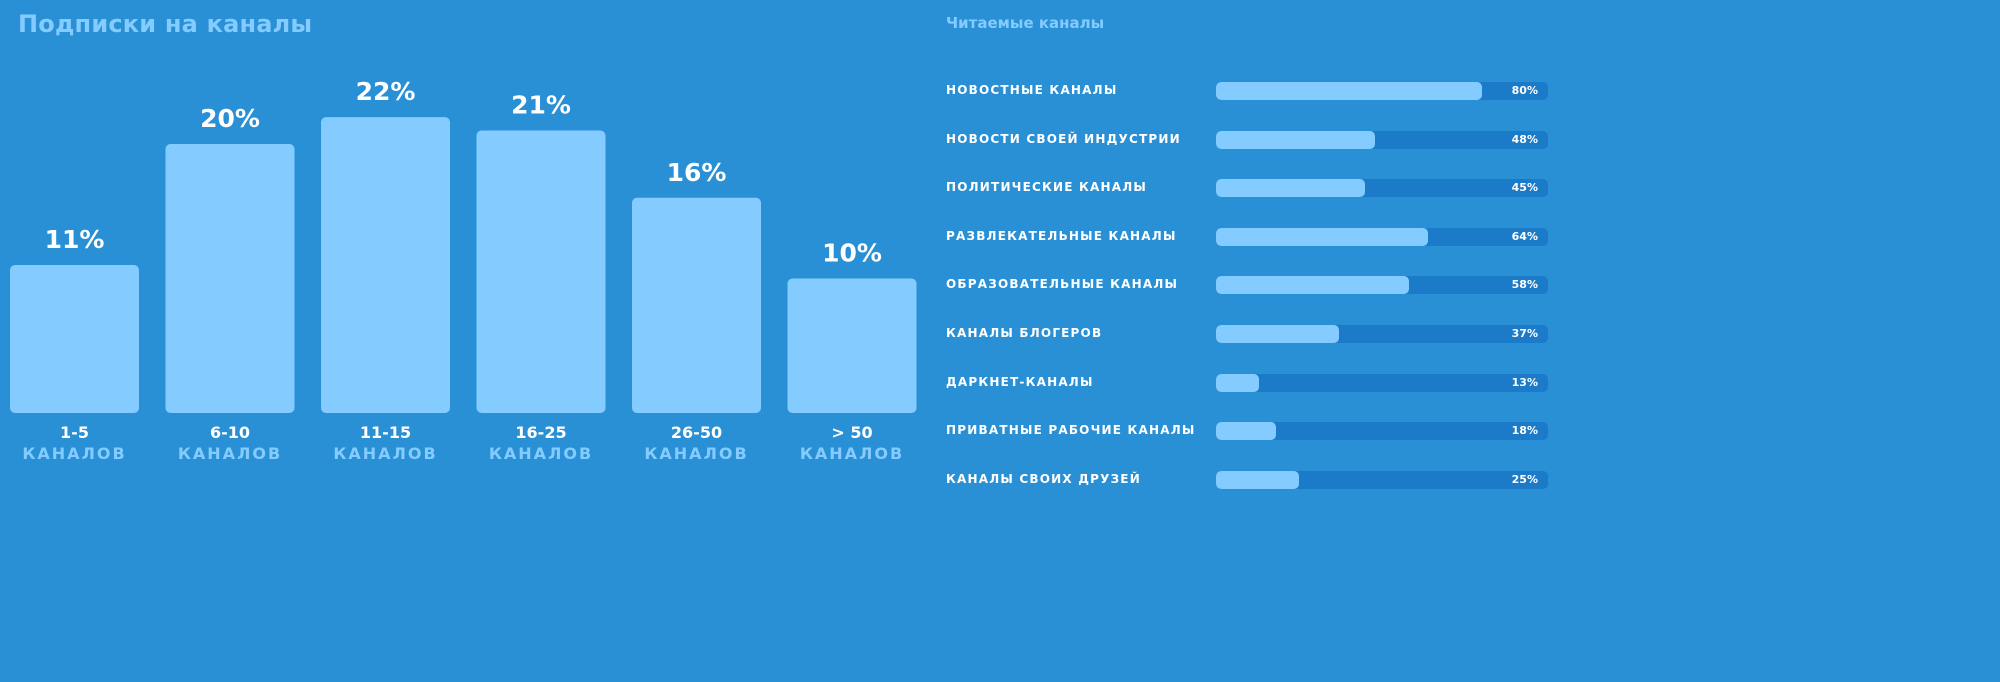 The width and height of the screenshot is (2000, 682). Describe the element at coordinates (1382, 479) in the screenshot. I see `bar-track: 25%` at that location.